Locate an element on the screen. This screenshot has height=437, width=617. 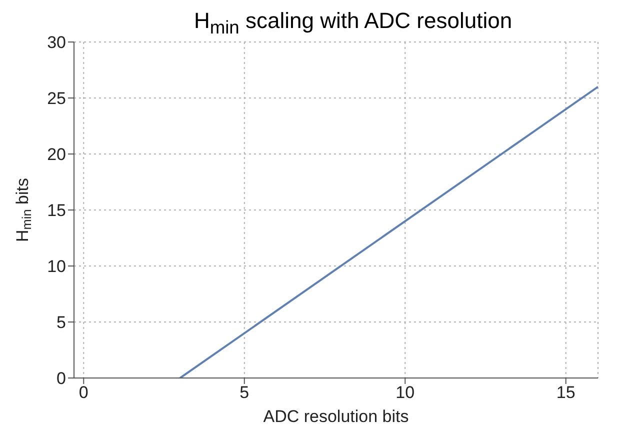
y-tick-label: 5 is located at coordinates (61, 322).